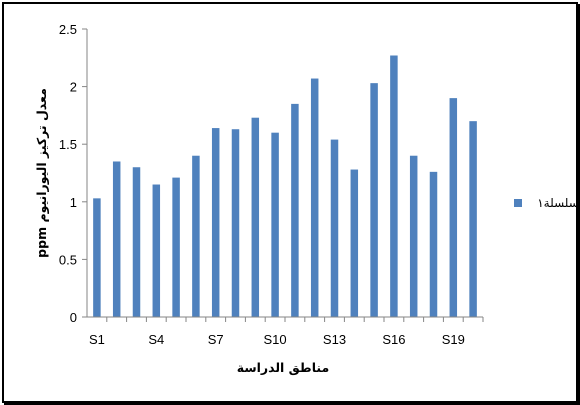 The height and width of the screenshot is (405, 580). I want to click on y-tick-label: 2, so click(73, 87).